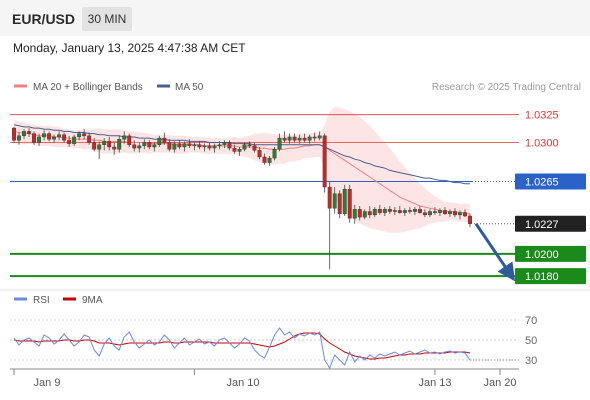  Describe the element at coordinates (506, 87) in the screenshot. I see `watermark-text: Research © 2025 Trading Central` at that location.